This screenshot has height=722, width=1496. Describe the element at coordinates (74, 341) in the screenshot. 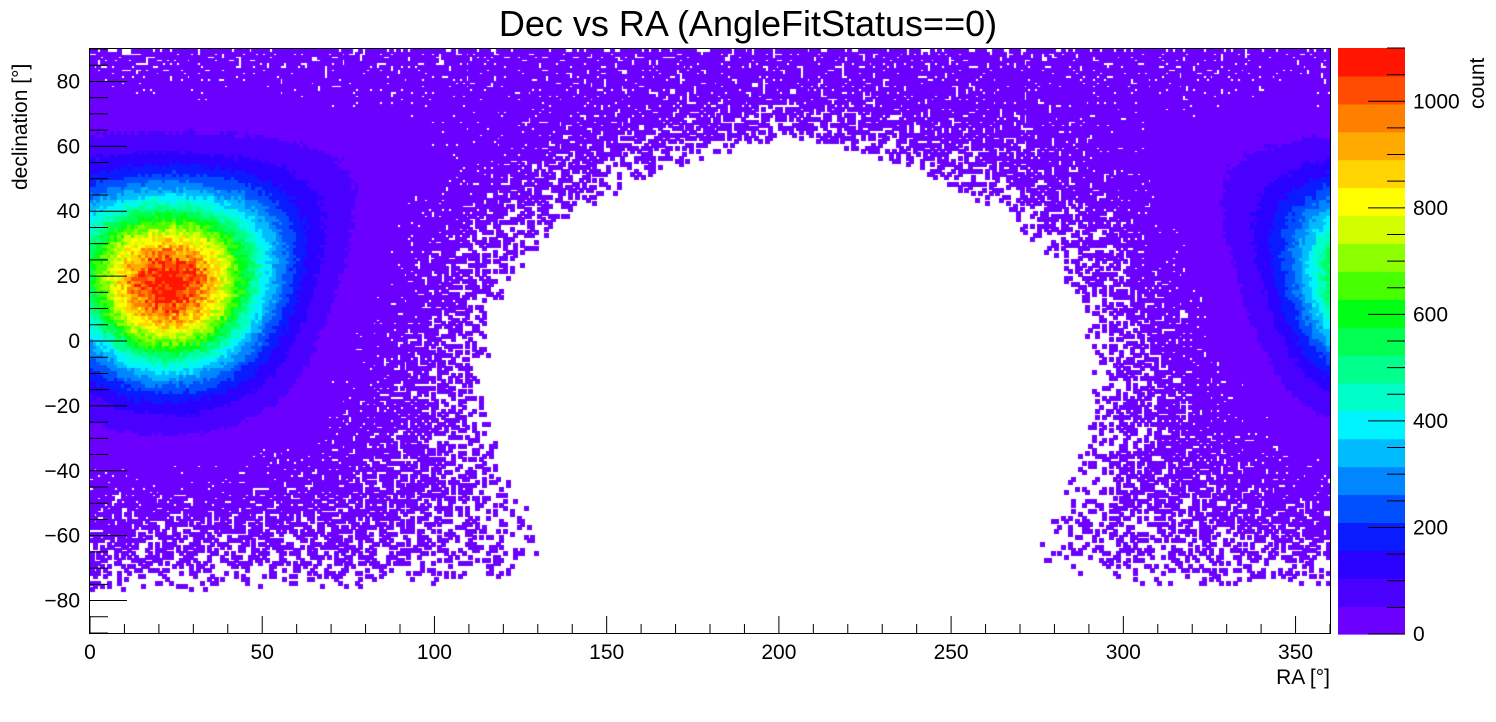

I see `y-tick-label: 0` at that location.